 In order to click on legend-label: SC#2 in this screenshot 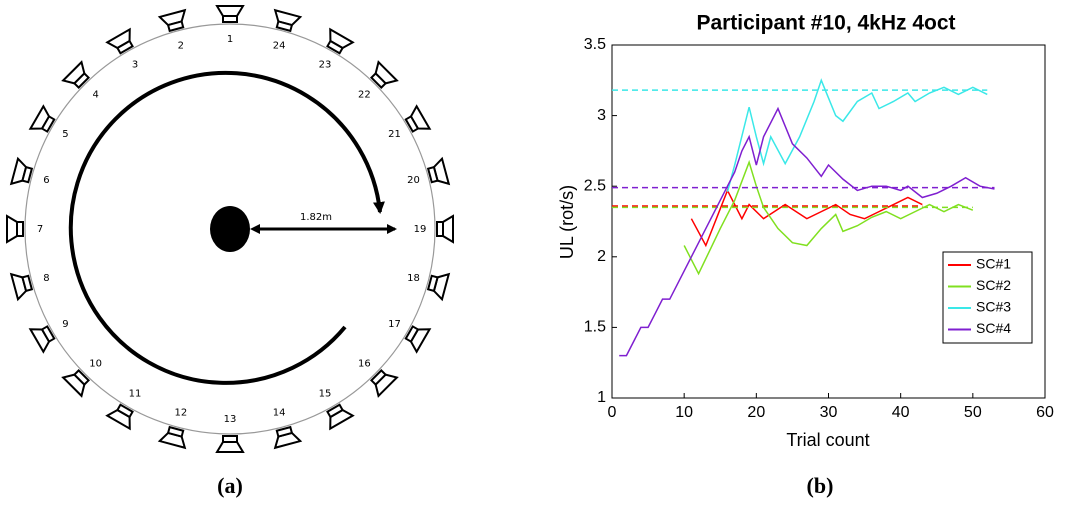, I will do `click(993, 285)`.